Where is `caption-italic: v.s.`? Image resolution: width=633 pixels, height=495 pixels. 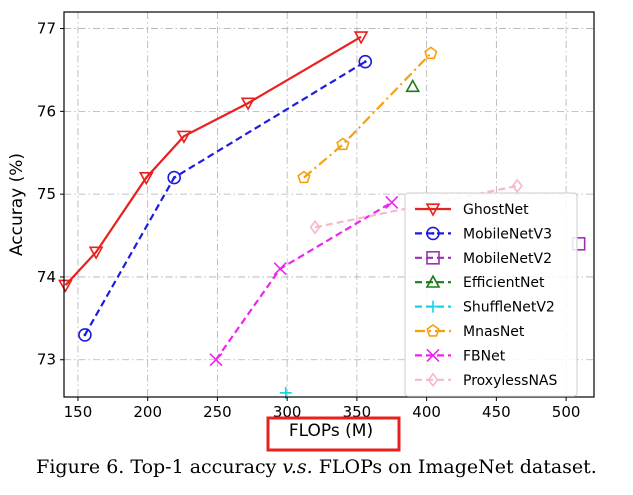 caption-italic: v.s. is located at coordinates (297, 467).